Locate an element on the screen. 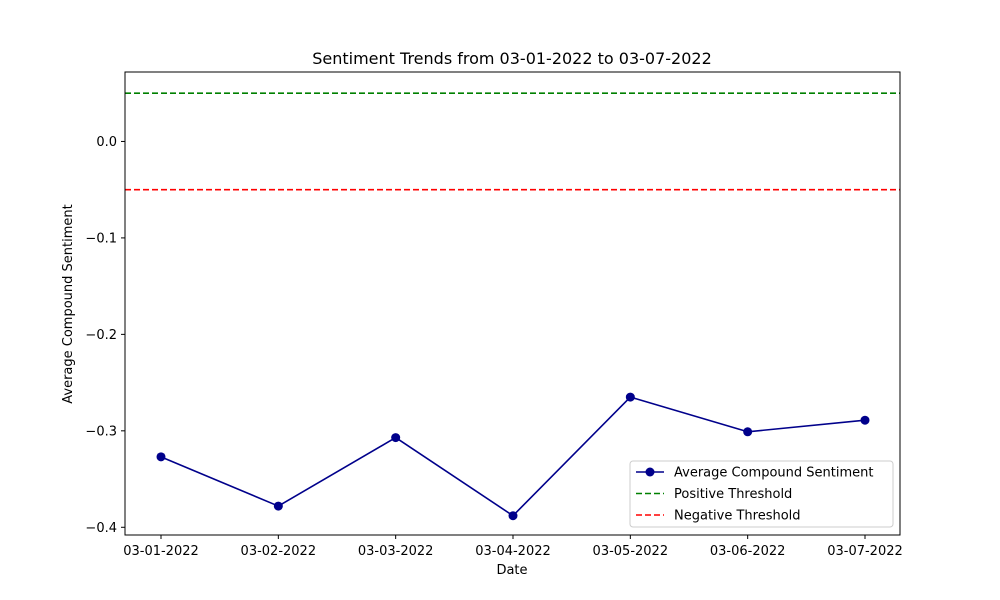 This screenshot has height=600, width=1000. y-tick-label: −0.1 is located at coordinates (101, 238).